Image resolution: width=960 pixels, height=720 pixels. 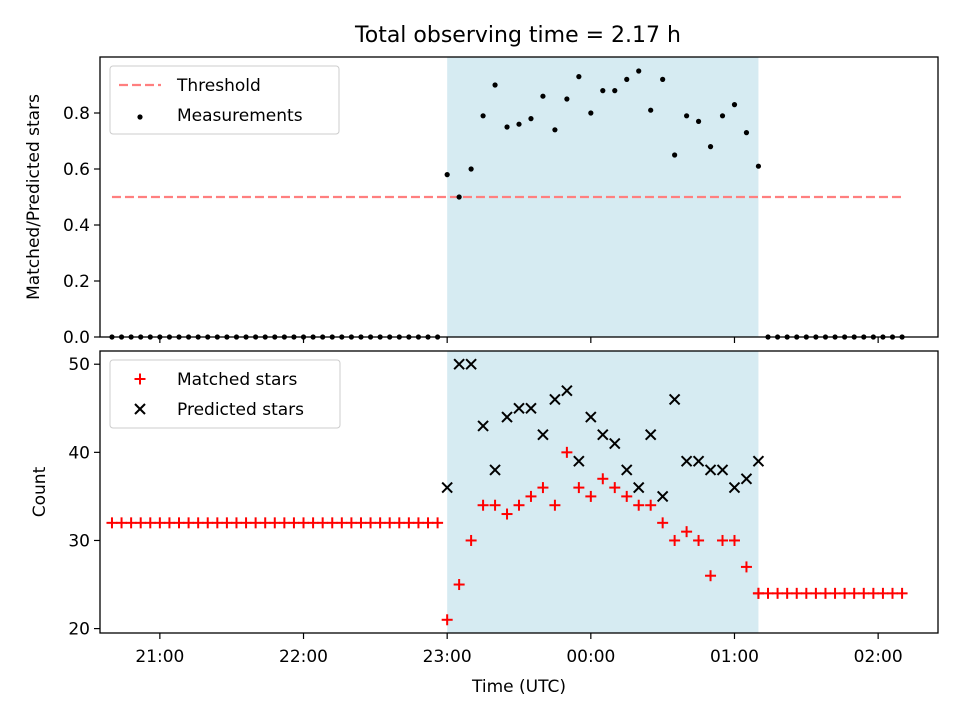 What do you see at coordinates (79, 541) in the screenshot?
I see `y-tick-label: 30` at bounding box center [79, 541].